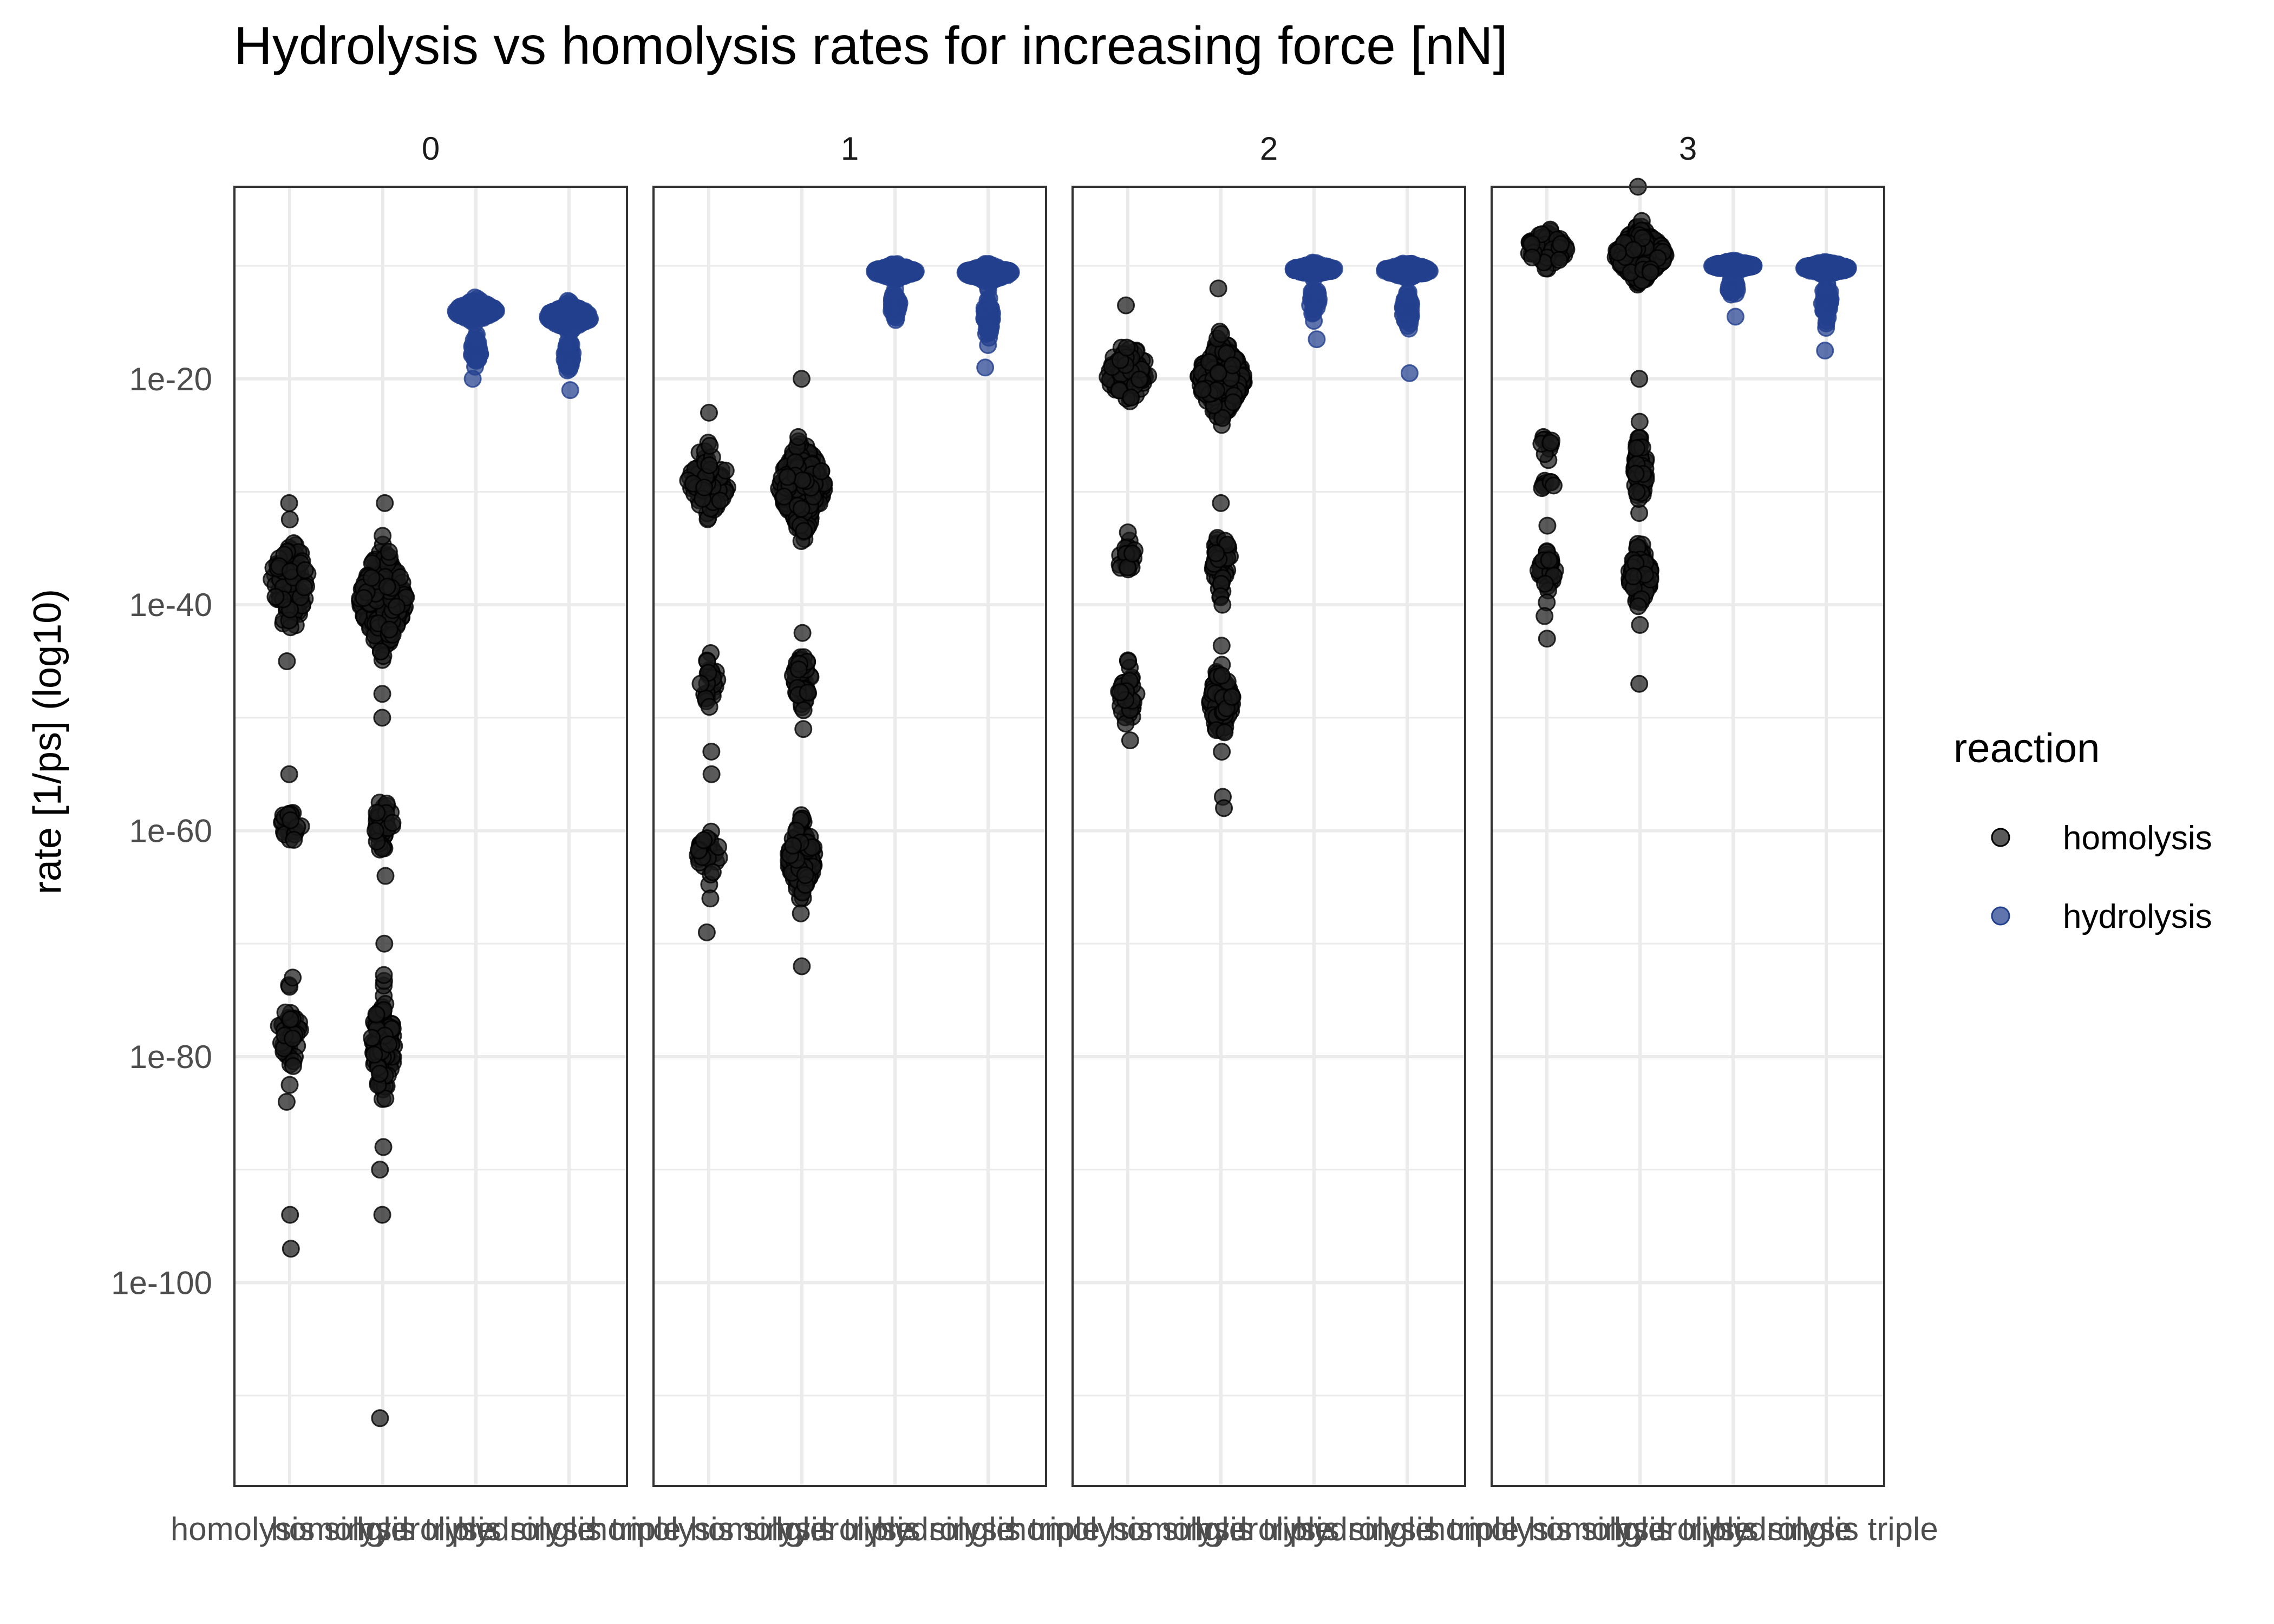 The image size is (2274, 1624). I want to click on legend-key-homolysis, so click(2001, 837).